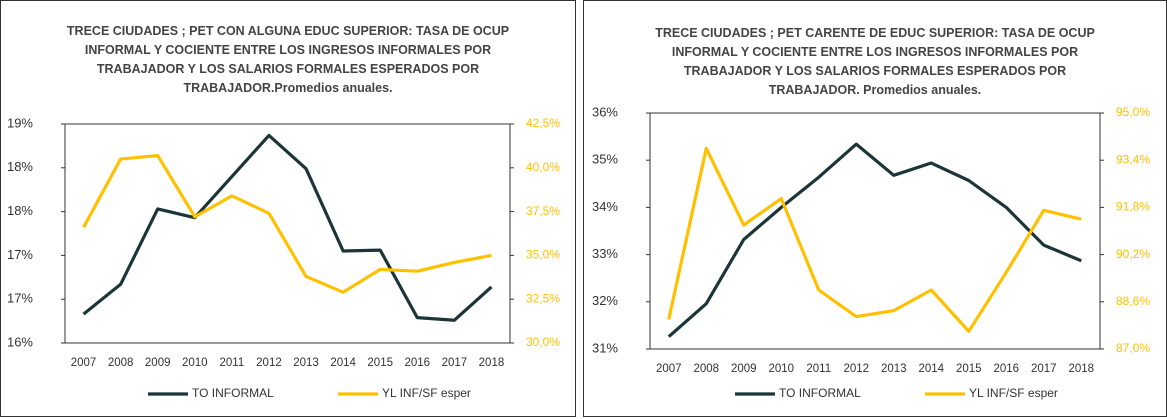 This screenshot has height=419, width=1167. What do you see at coordinates (543, 342) in the screenshot?
I see `y2-tick-label: 30,0%` at bounding box center [543, 342].